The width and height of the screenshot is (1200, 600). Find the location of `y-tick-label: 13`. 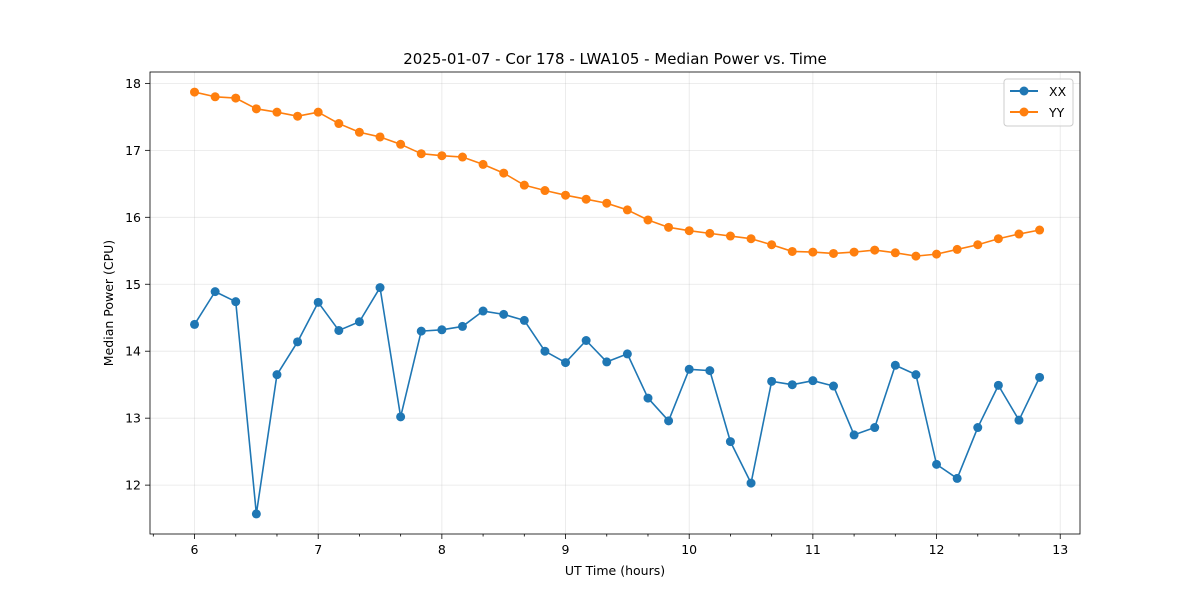

y-tick-label: 13 is located at coordinates (133, 418).